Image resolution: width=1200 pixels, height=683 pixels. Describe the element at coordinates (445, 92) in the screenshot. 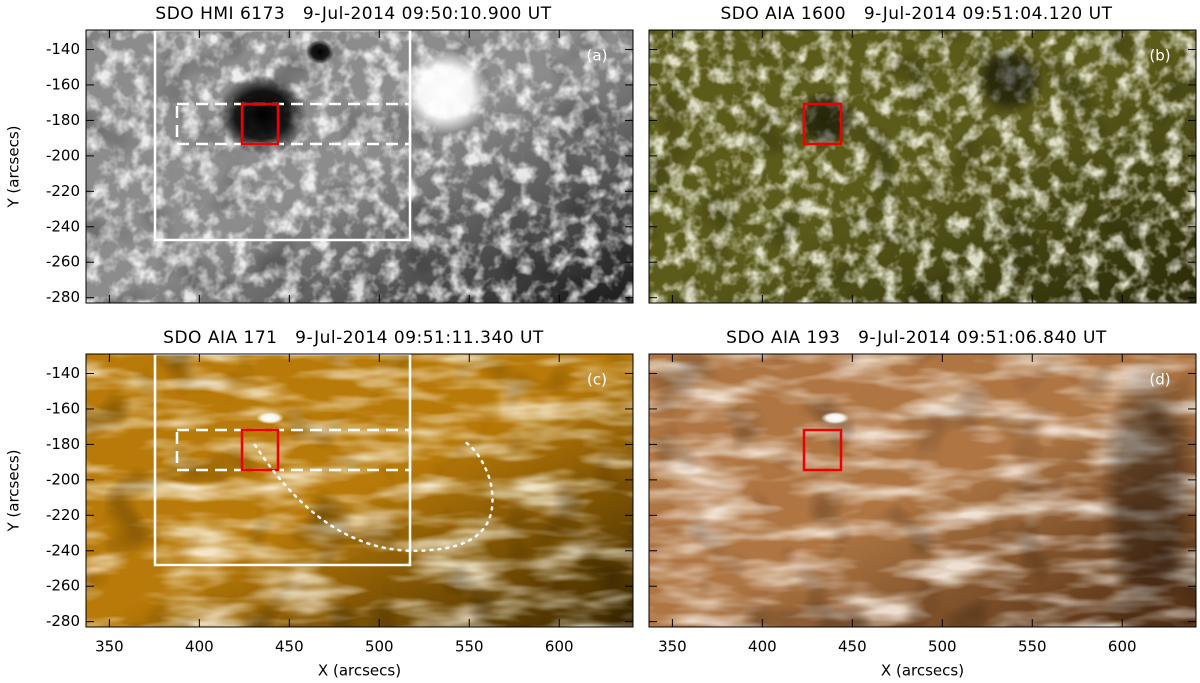

I see `positive-polarity` at that location.